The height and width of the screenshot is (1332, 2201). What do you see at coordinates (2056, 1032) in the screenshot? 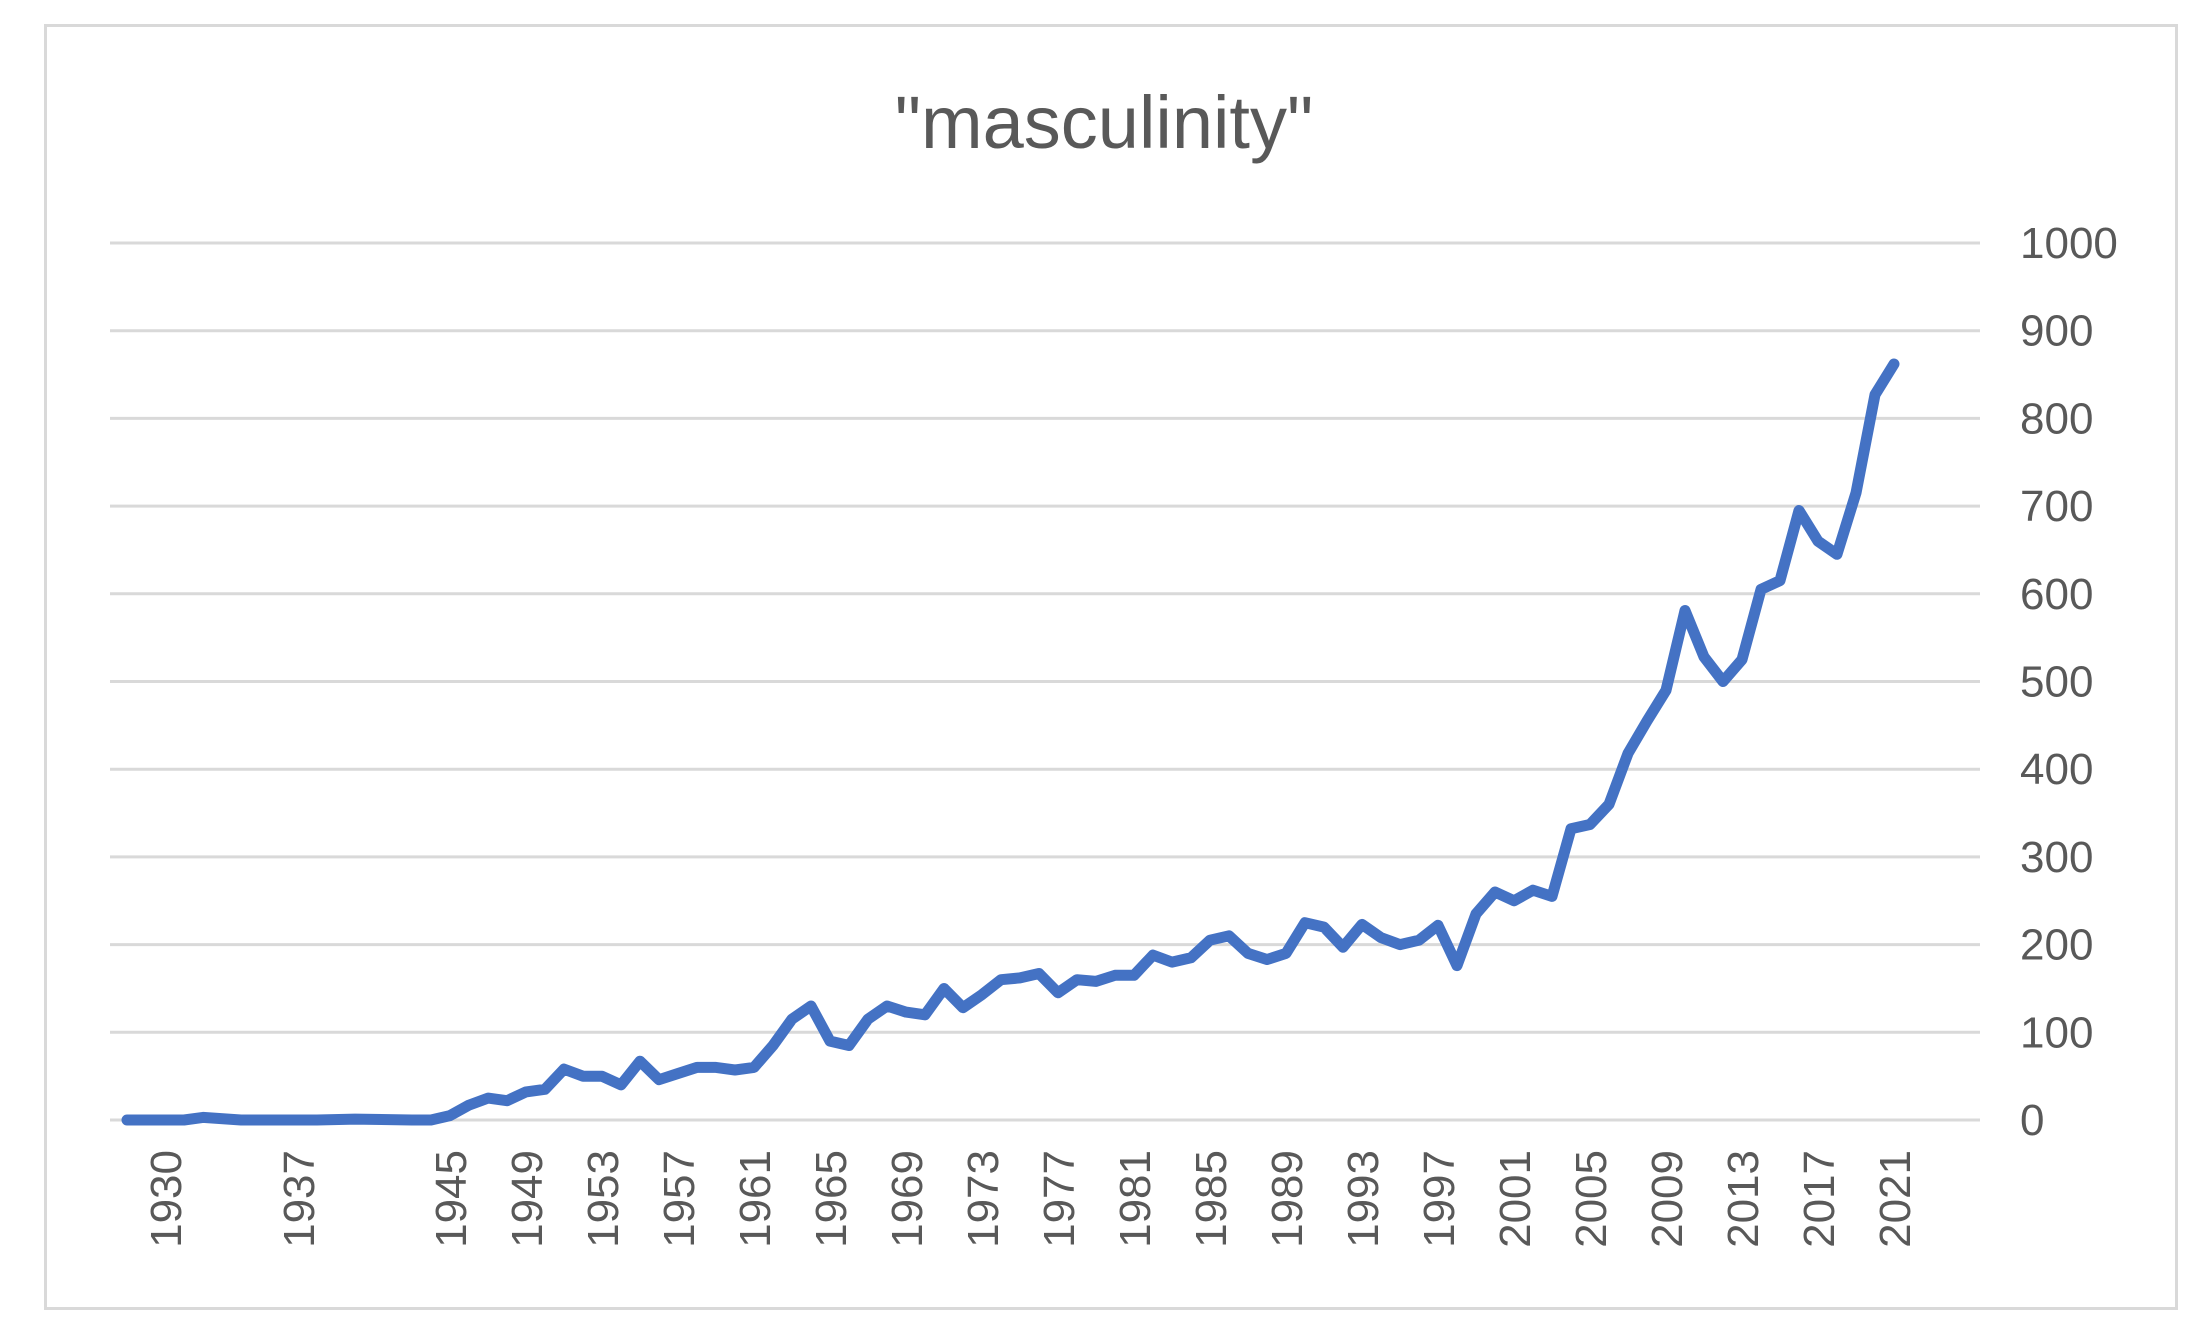
I see `y-tick-label: 100` at bounding box center [2056, 1032].